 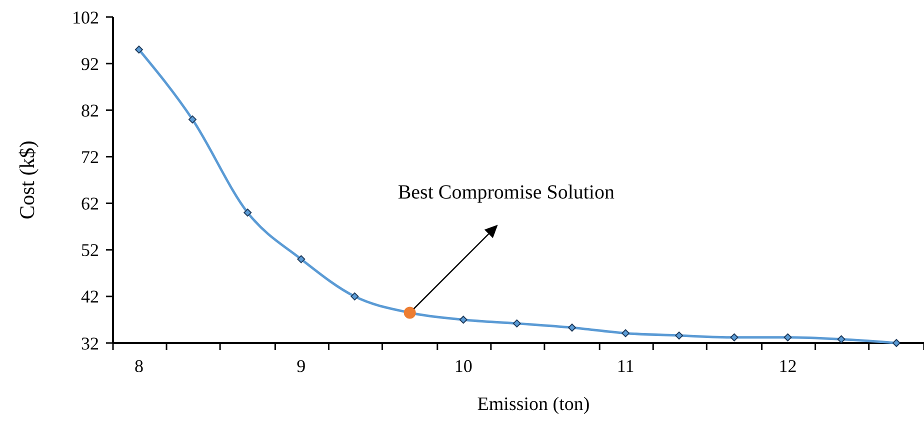 What do you see at coordinates (85, 17) in the screenshot?
I see `y-tick-label: 102` at bounding box center [85, 17].